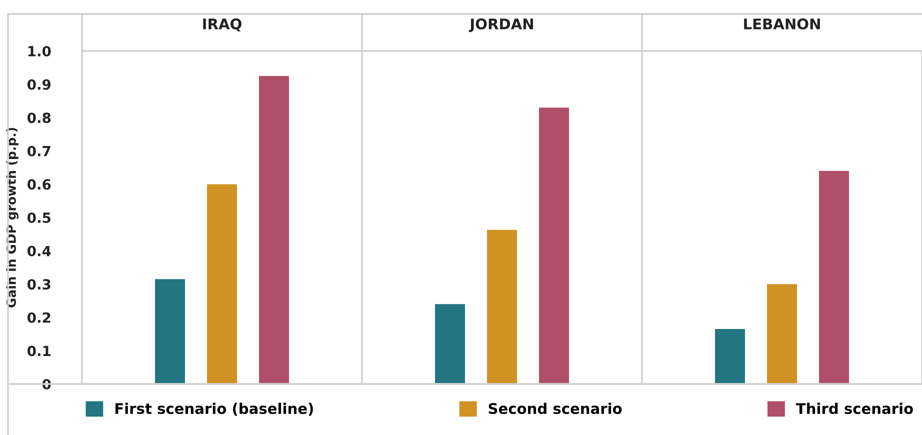 The width and height of the screenshot is (922, 435). What do you see at coordinates (39, 51) in the screenshot?
I see `y-tick-label: 1.0` at bounding box center [39, 51].